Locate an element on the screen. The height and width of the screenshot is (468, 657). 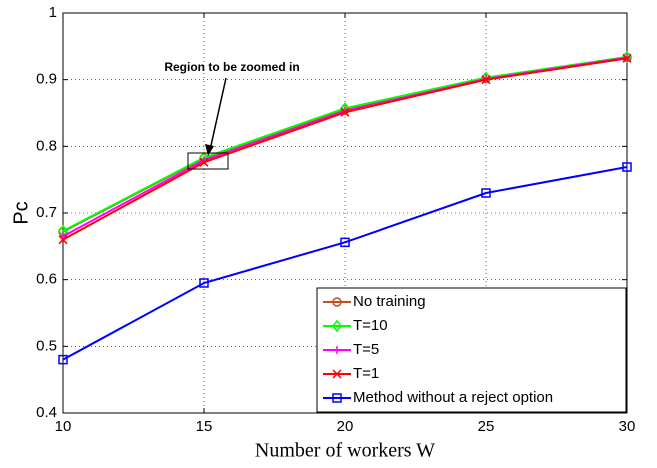
y-tick-label: 0.9 is located at coordinates (46, 79).